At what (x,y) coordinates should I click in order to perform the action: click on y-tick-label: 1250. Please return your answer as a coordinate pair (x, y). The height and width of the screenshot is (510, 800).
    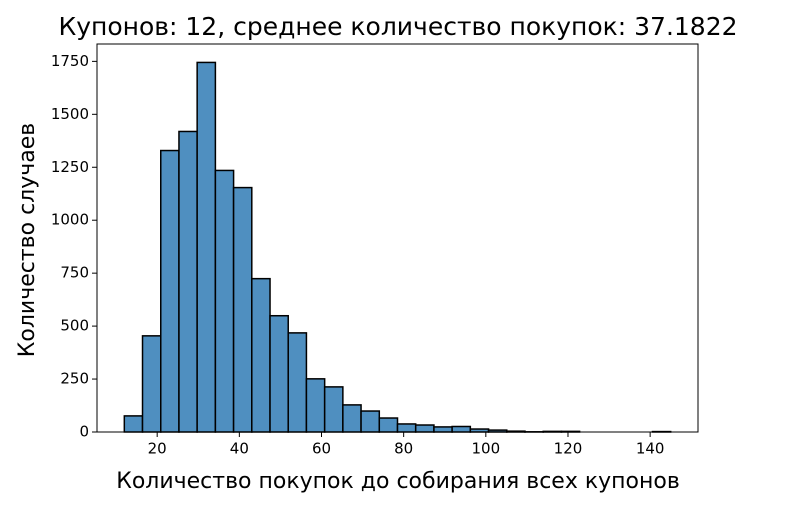
    Looking at the image, I should click on (70, 167).